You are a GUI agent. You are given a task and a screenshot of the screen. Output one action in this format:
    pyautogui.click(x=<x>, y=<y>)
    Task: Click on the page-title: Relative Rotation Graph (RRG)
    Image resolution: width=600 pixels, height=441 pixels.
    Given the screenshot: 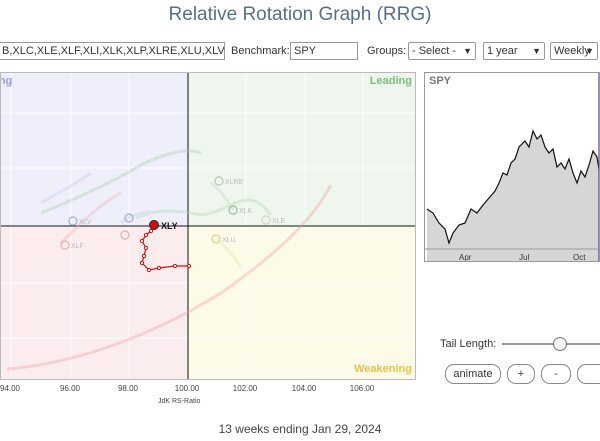 What is the action you would take?
    pyautogui.click(x=300, y=14)
    